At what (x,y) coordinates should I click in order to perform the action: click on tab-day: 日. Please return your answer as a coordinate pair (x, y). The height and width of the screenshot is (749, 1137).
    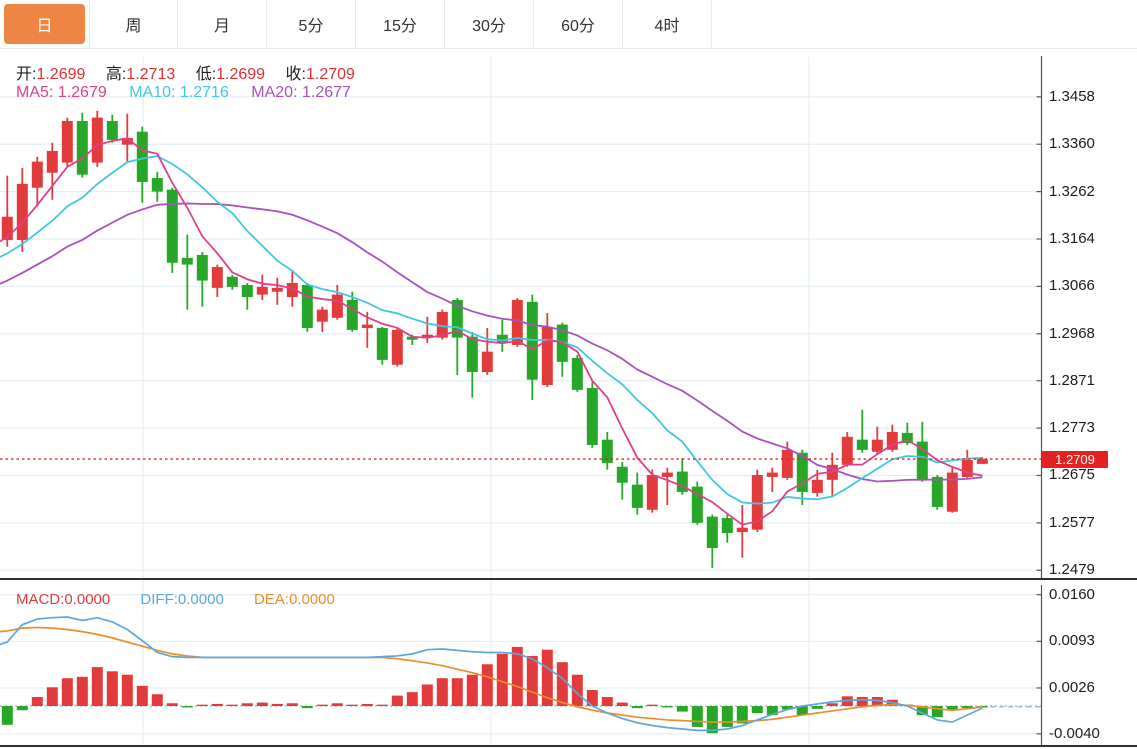
    Looking at the image, I should click on (44, 24).